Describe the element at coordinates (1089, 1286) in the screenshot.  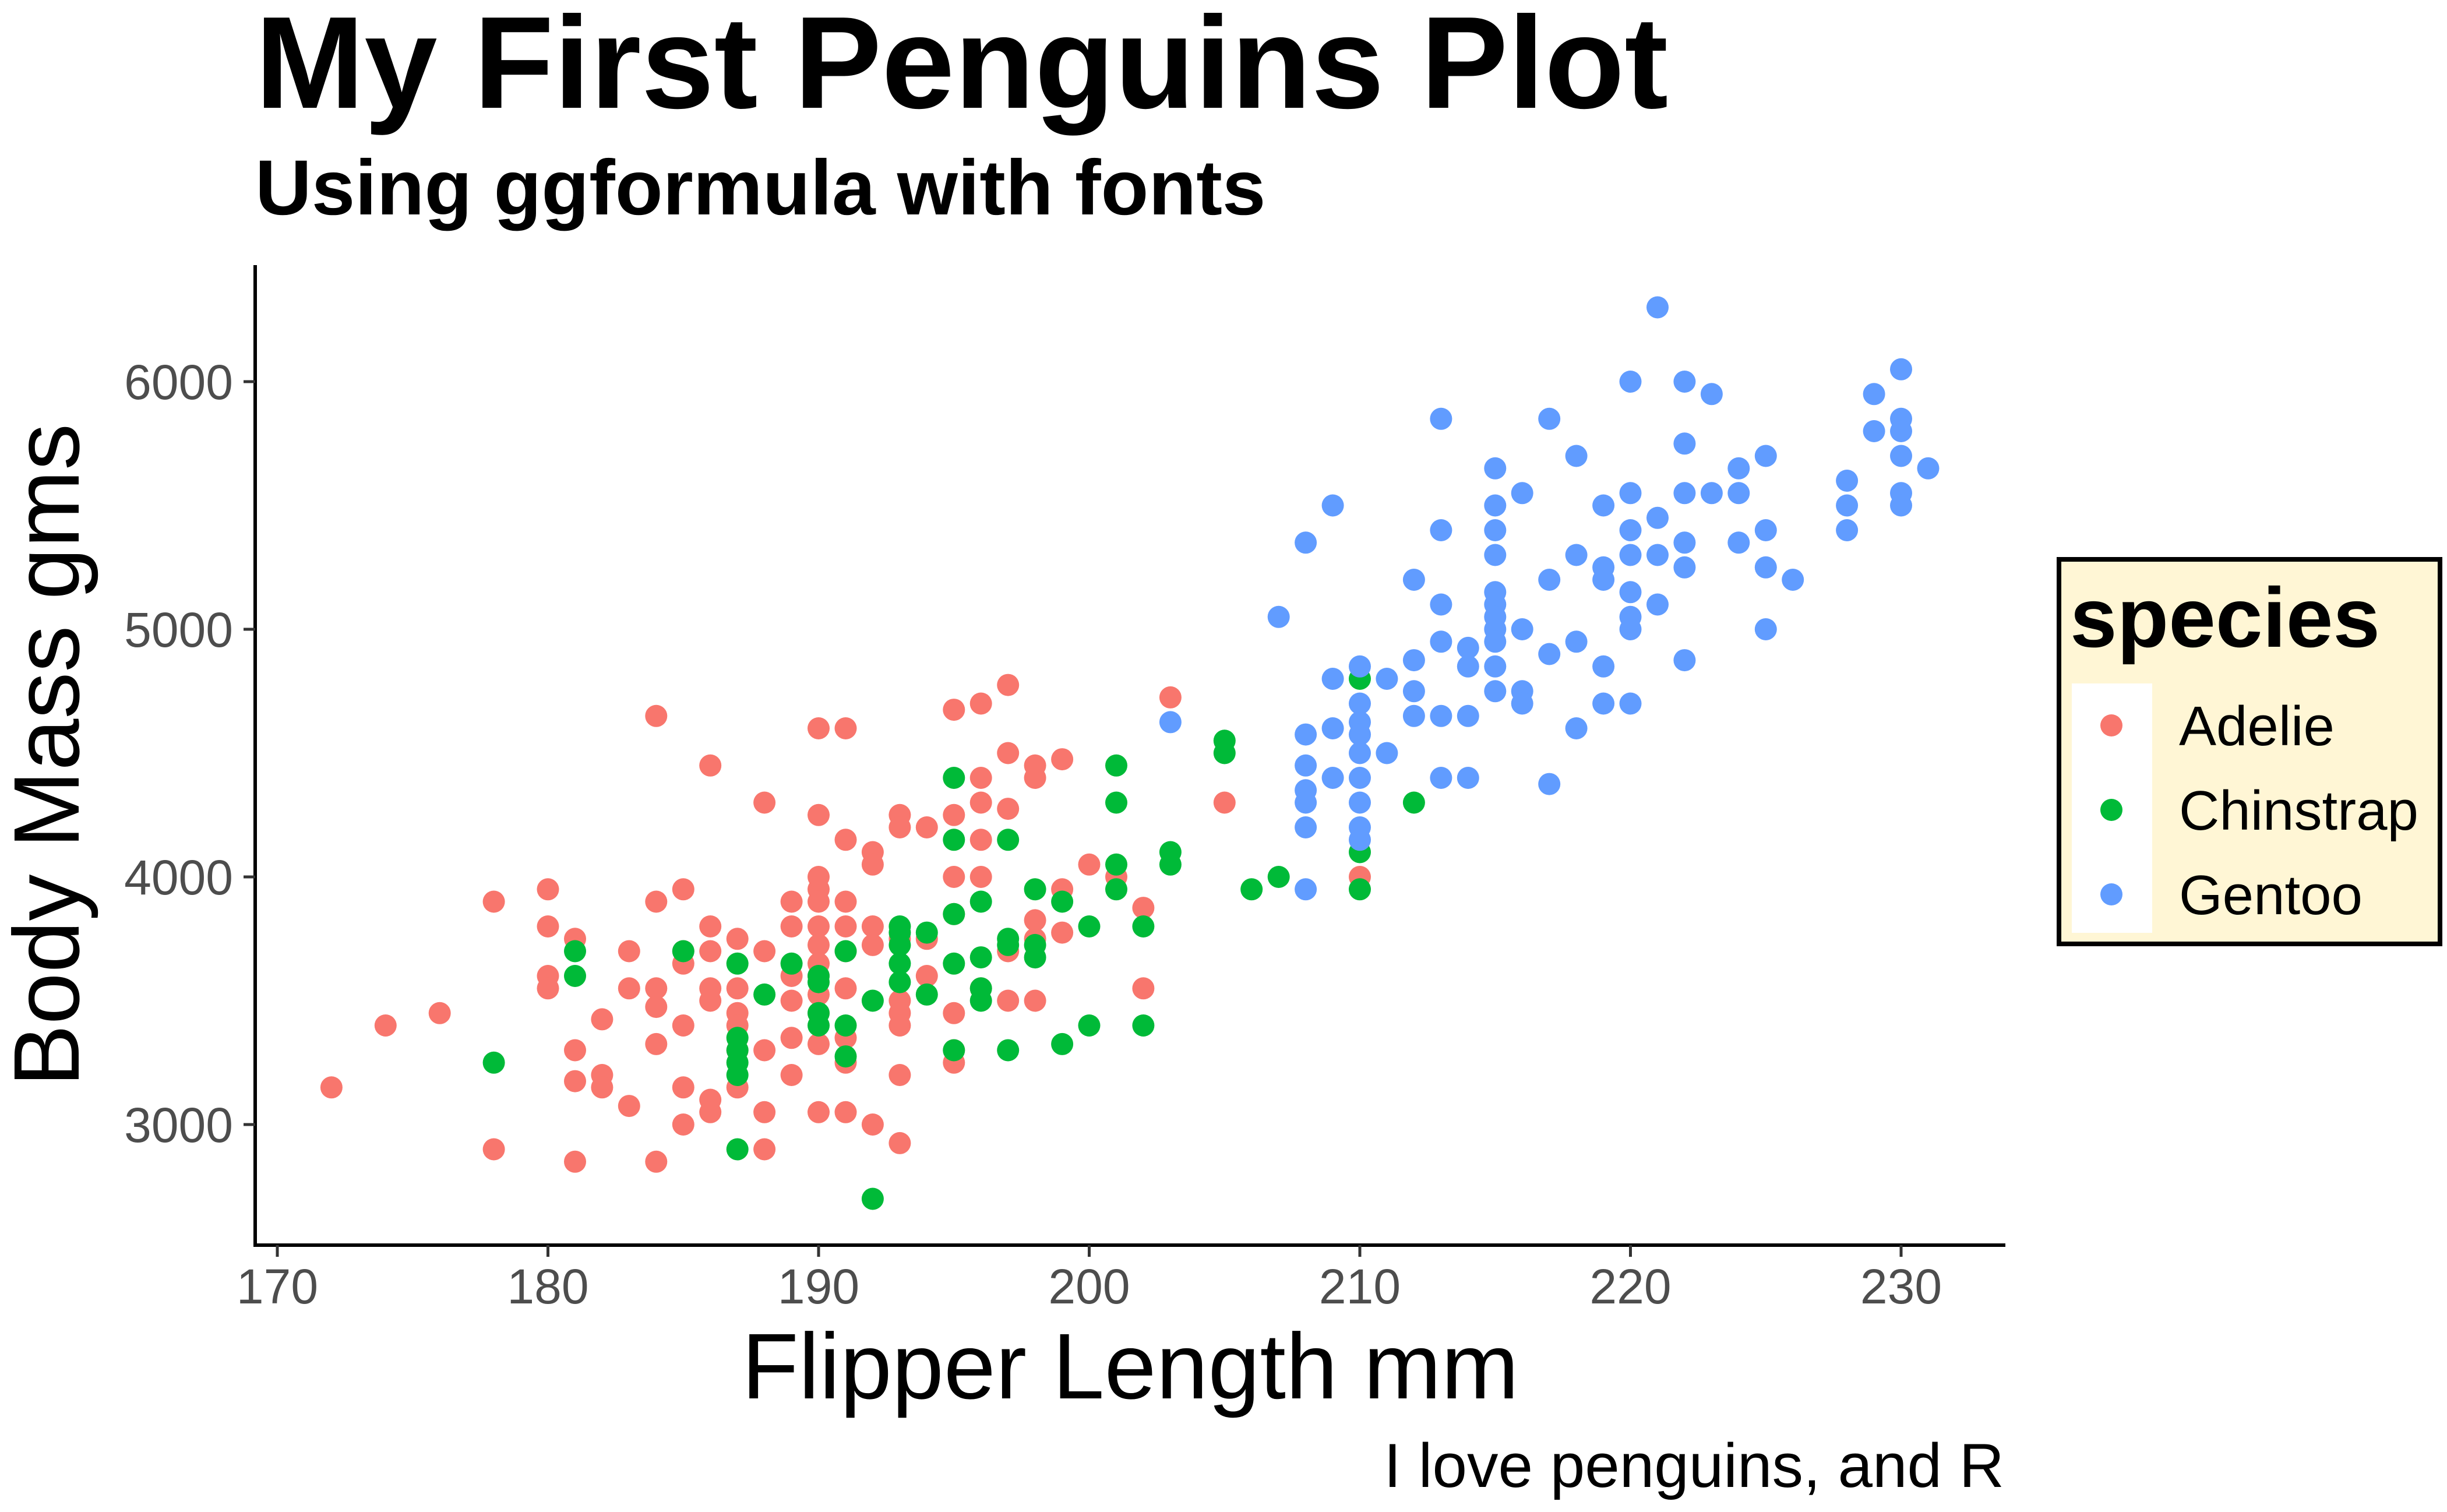
I see `x-tick-label: 200` at that location.